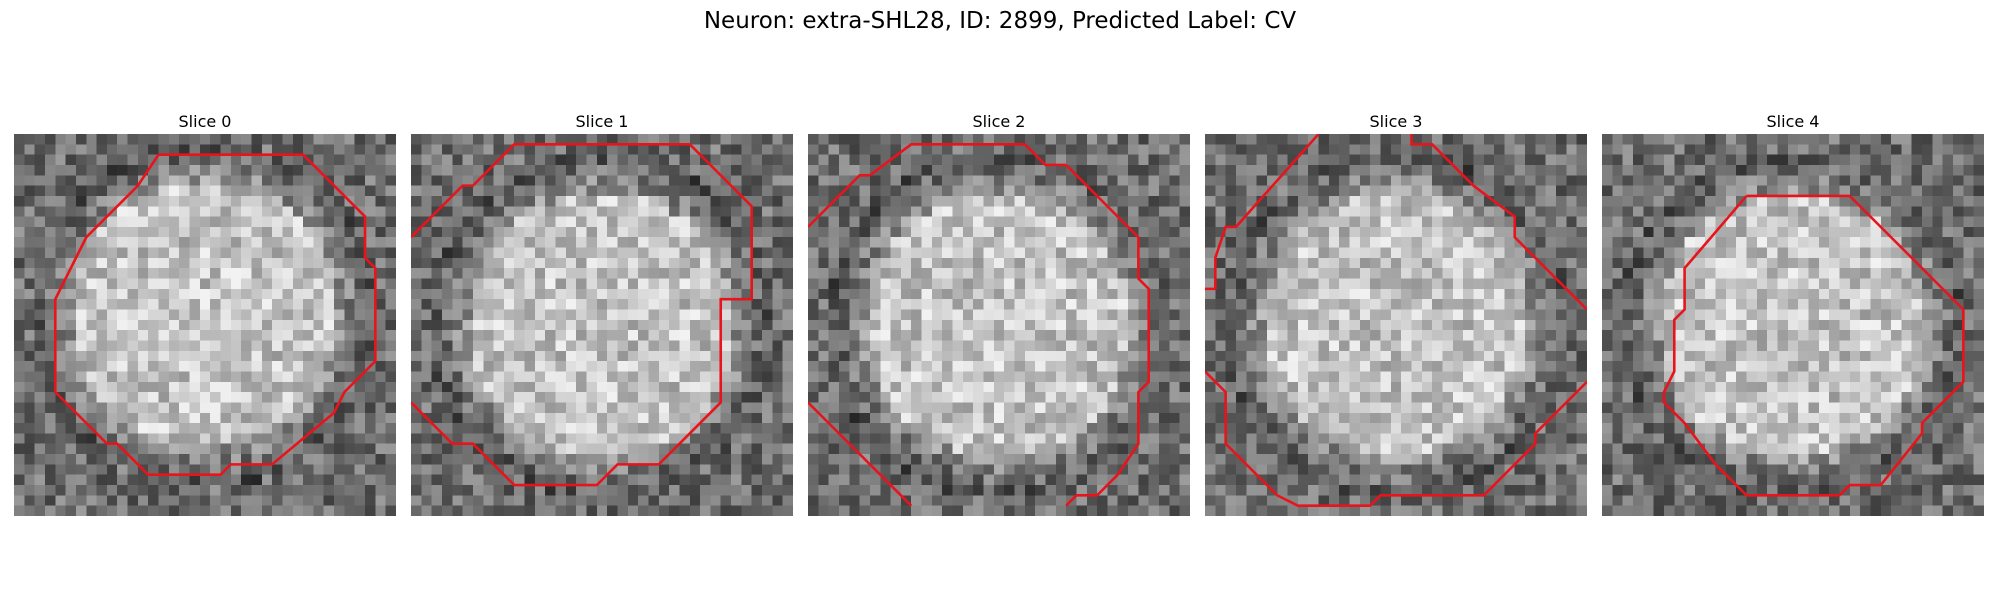  Describe the element at coordinates (999, 121) in the screenshot. I see `slice-title: Slice 2` at that location.